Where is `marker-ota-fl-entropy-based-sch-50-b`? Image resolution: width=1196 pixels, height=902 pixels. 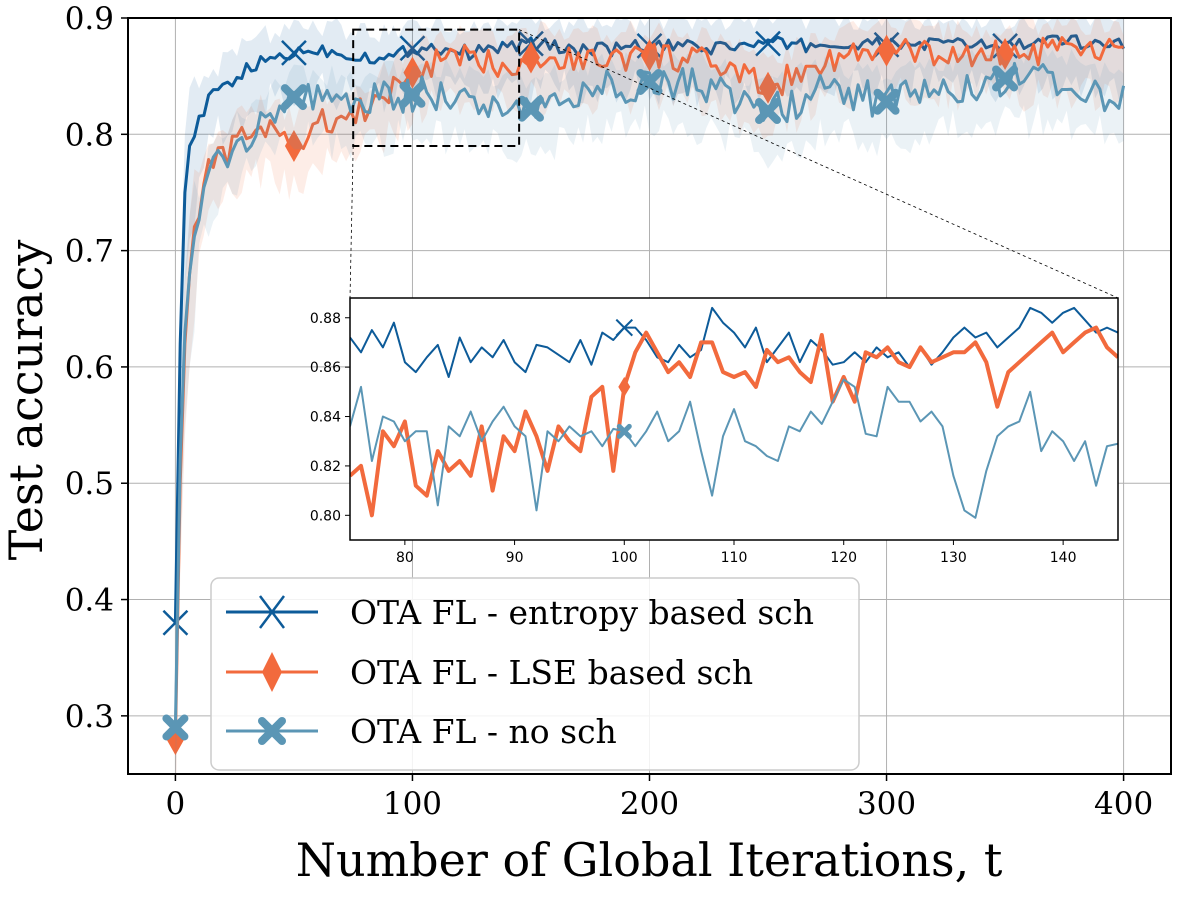
marker-ota-fl-entropy-based-sch-50-b is located at coordinates (294, 53).